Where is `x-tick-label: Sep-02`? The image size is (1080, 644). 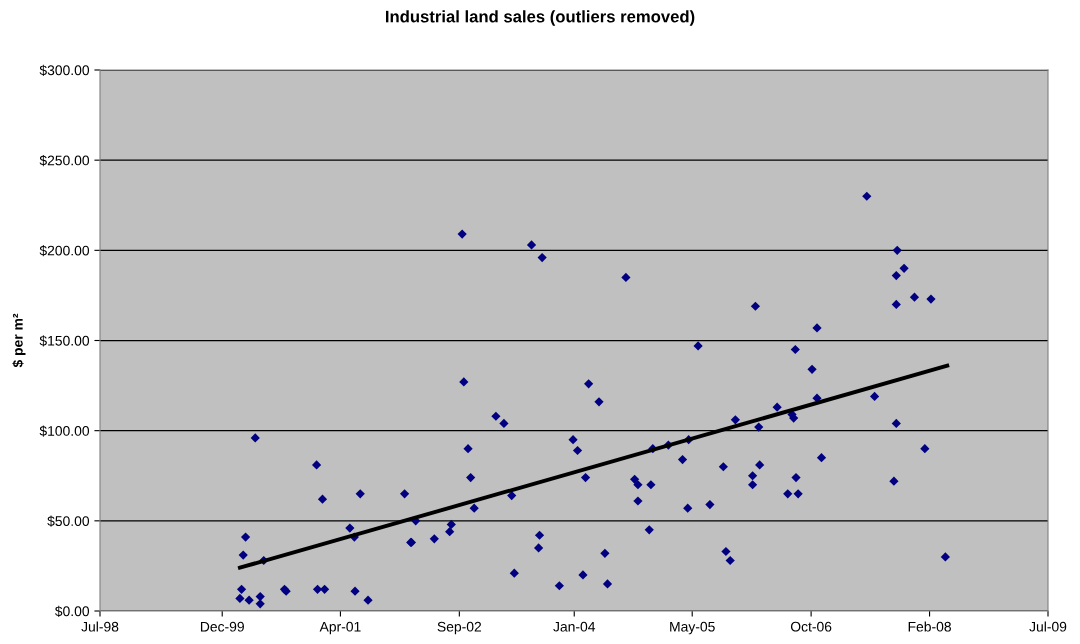 x-tick-label: Sep-02 is located at coordinates (459, 628).